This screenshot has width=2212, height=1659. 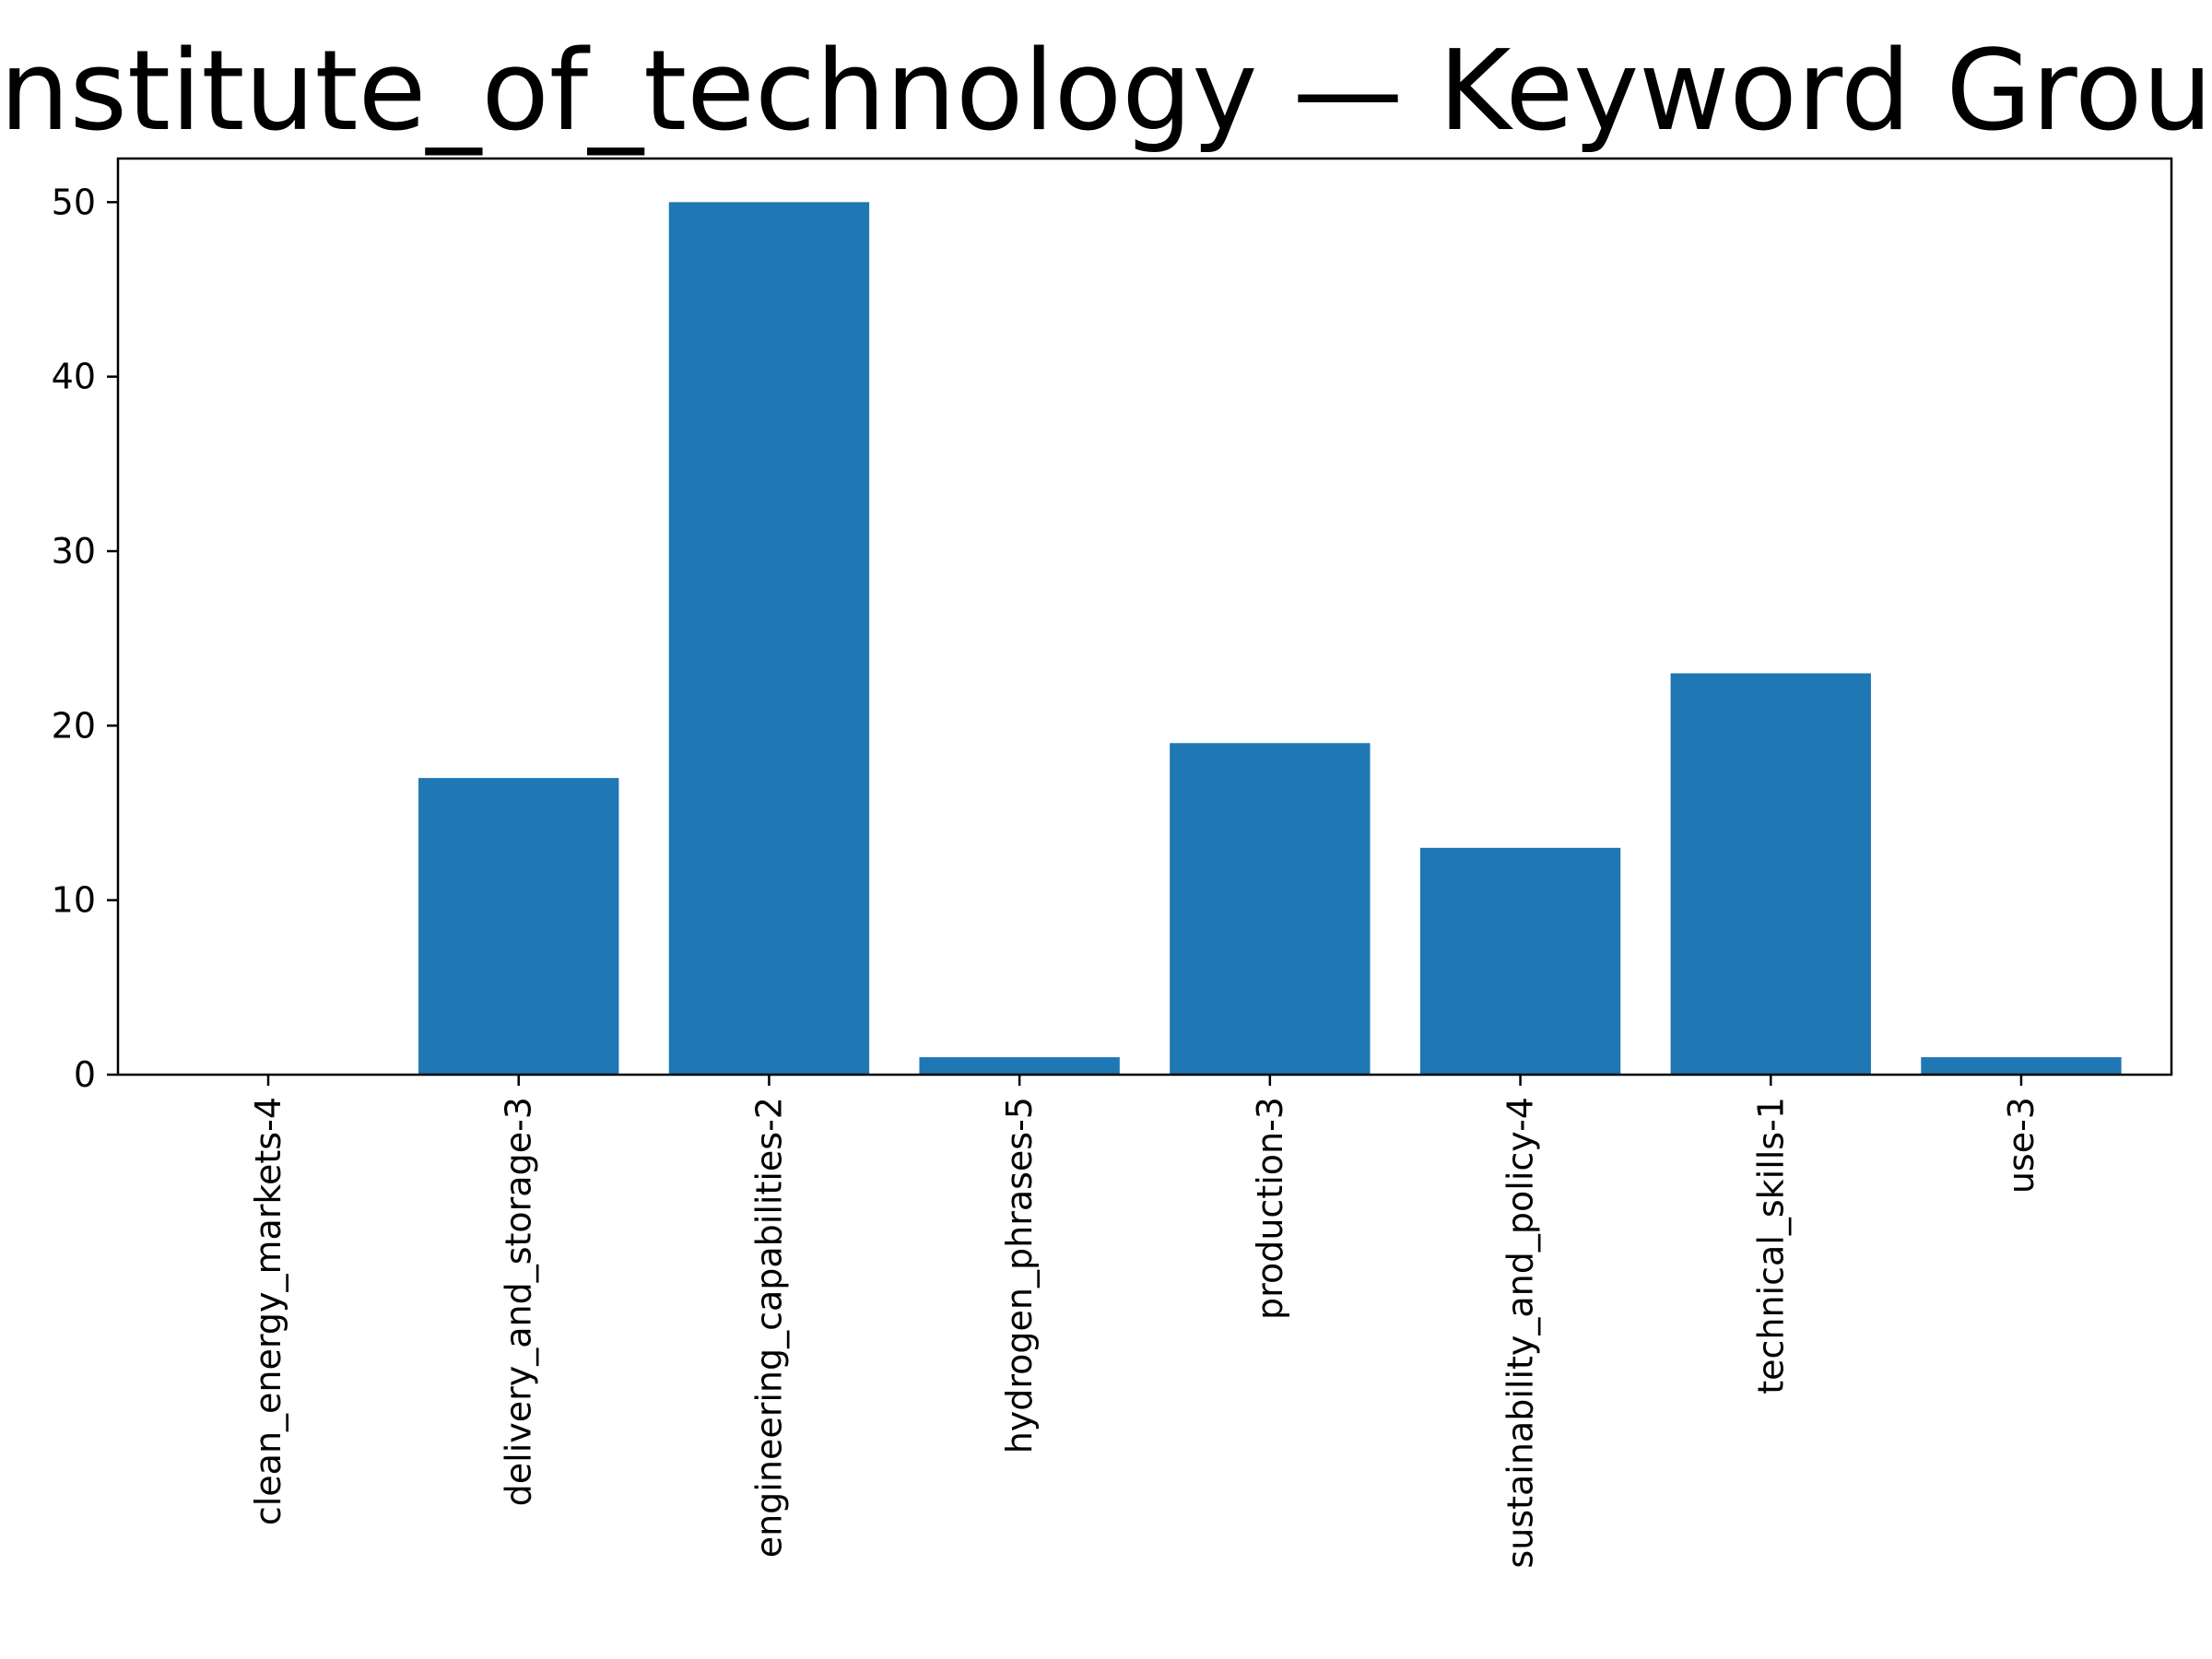 I want to click on x-tick-label: hydrogen_phrases-5, so click(x=1019, y=1275).